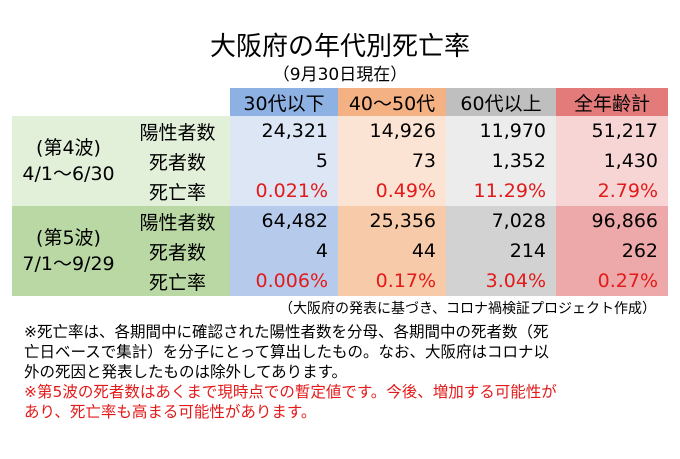  What do you see at coordinates (284, 191) in the screenshot?
I see `table-cell: 0.021%` at bounding box center [284, 191].